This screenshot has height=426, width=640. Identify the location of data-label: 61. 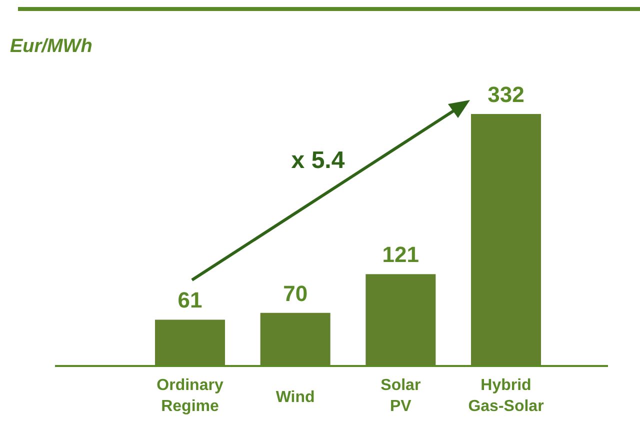
(190, 300).